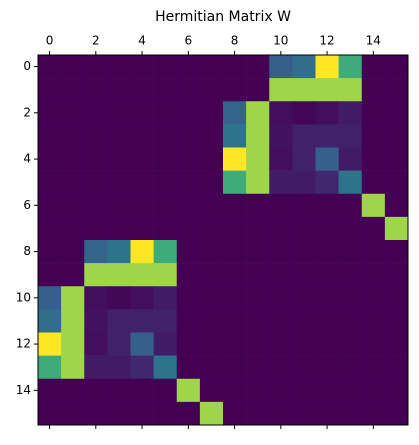 This screenshot has height=445, width=419. I want to click on x-tick-label: 10, so click(280, 41).